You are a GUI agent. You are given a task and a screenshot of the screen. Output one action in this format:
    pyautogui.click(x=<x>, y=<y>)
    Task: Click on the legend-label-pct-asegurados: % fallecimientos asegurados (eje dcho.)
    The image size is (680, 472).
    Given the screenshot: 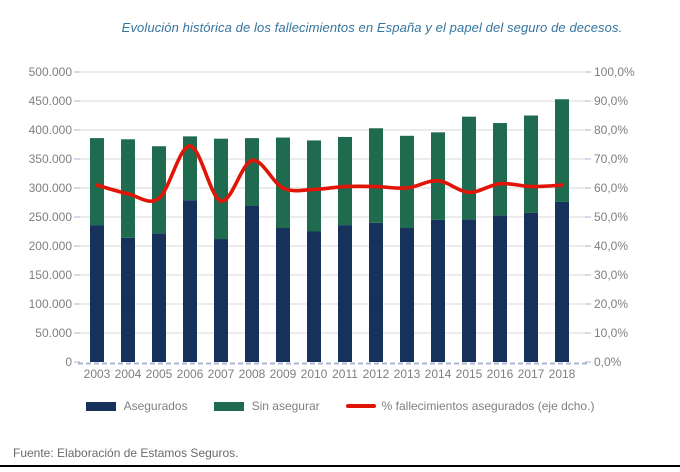 What is the action you would take?
    pyautogui.click(x=488, y=406)
    